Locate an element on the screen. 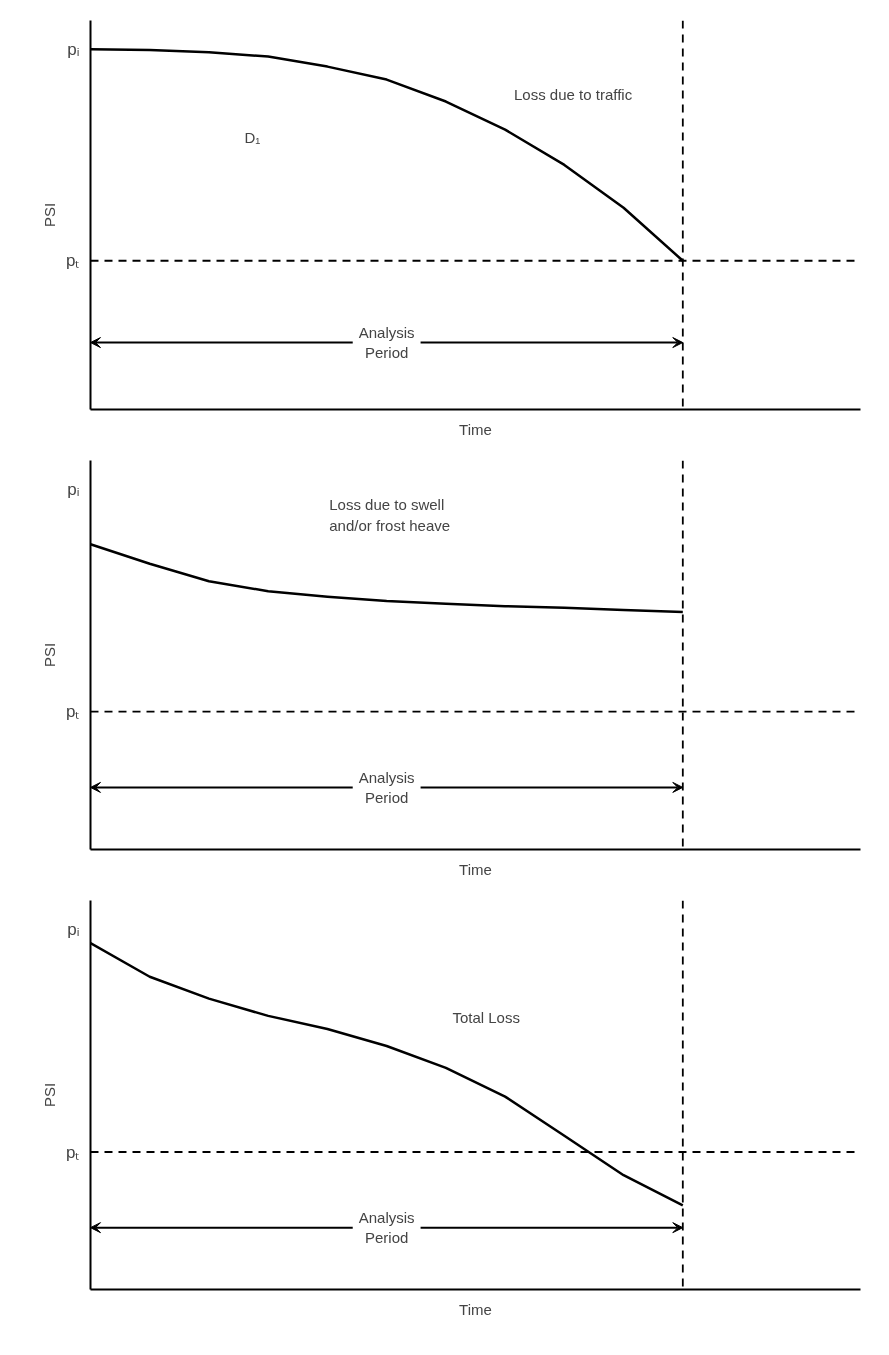 Image resolution: width=889 pixels, height=1355 pixels. annotation: Loss due to traffic is located at coordinates (573, 94).